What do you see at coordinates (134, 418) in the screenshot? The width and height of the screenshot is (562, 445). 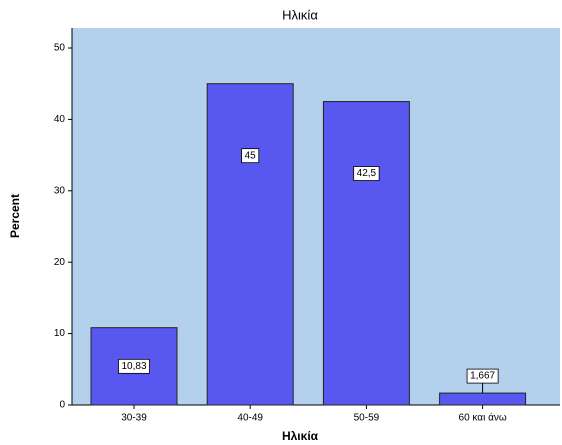 I see `x-tick-label: 30-39` at bounding box center [134, 418].